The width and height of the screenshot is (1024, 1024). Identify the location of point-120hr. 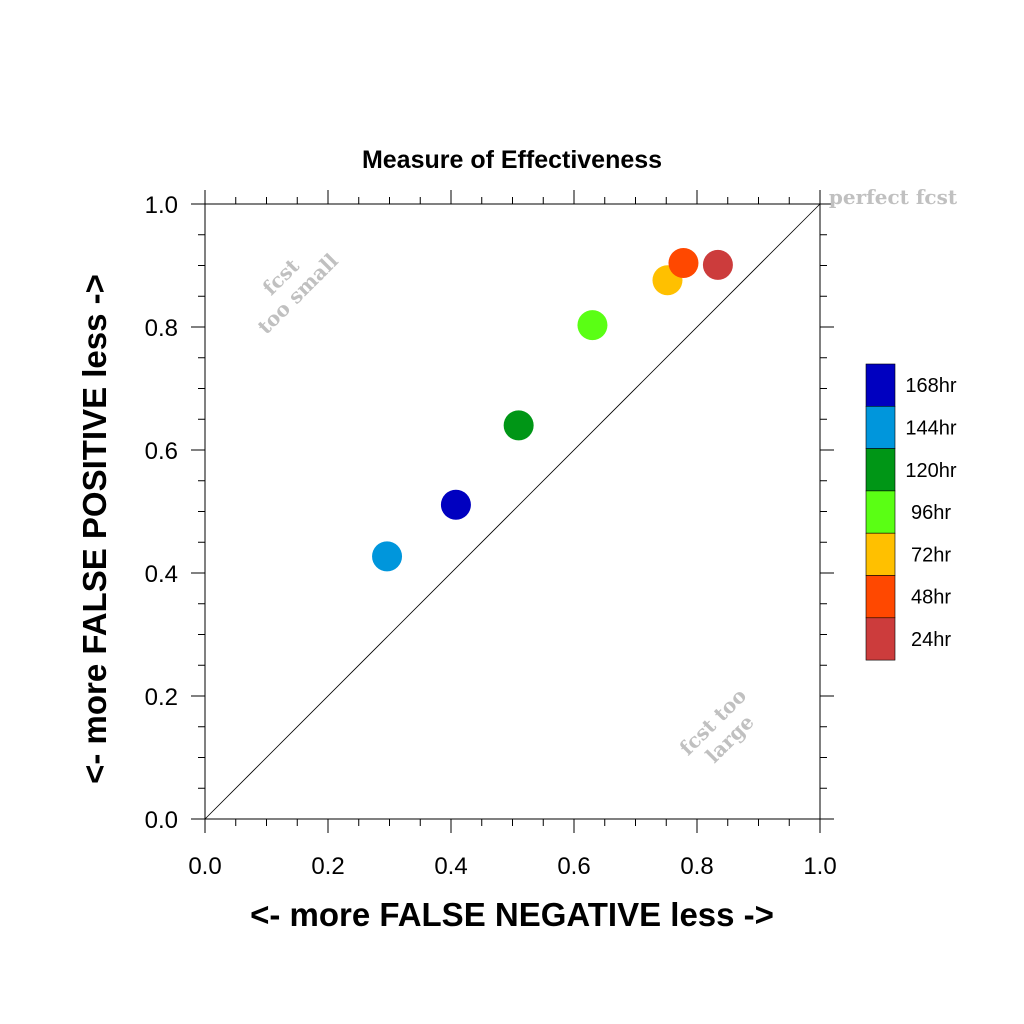
(518, 425).